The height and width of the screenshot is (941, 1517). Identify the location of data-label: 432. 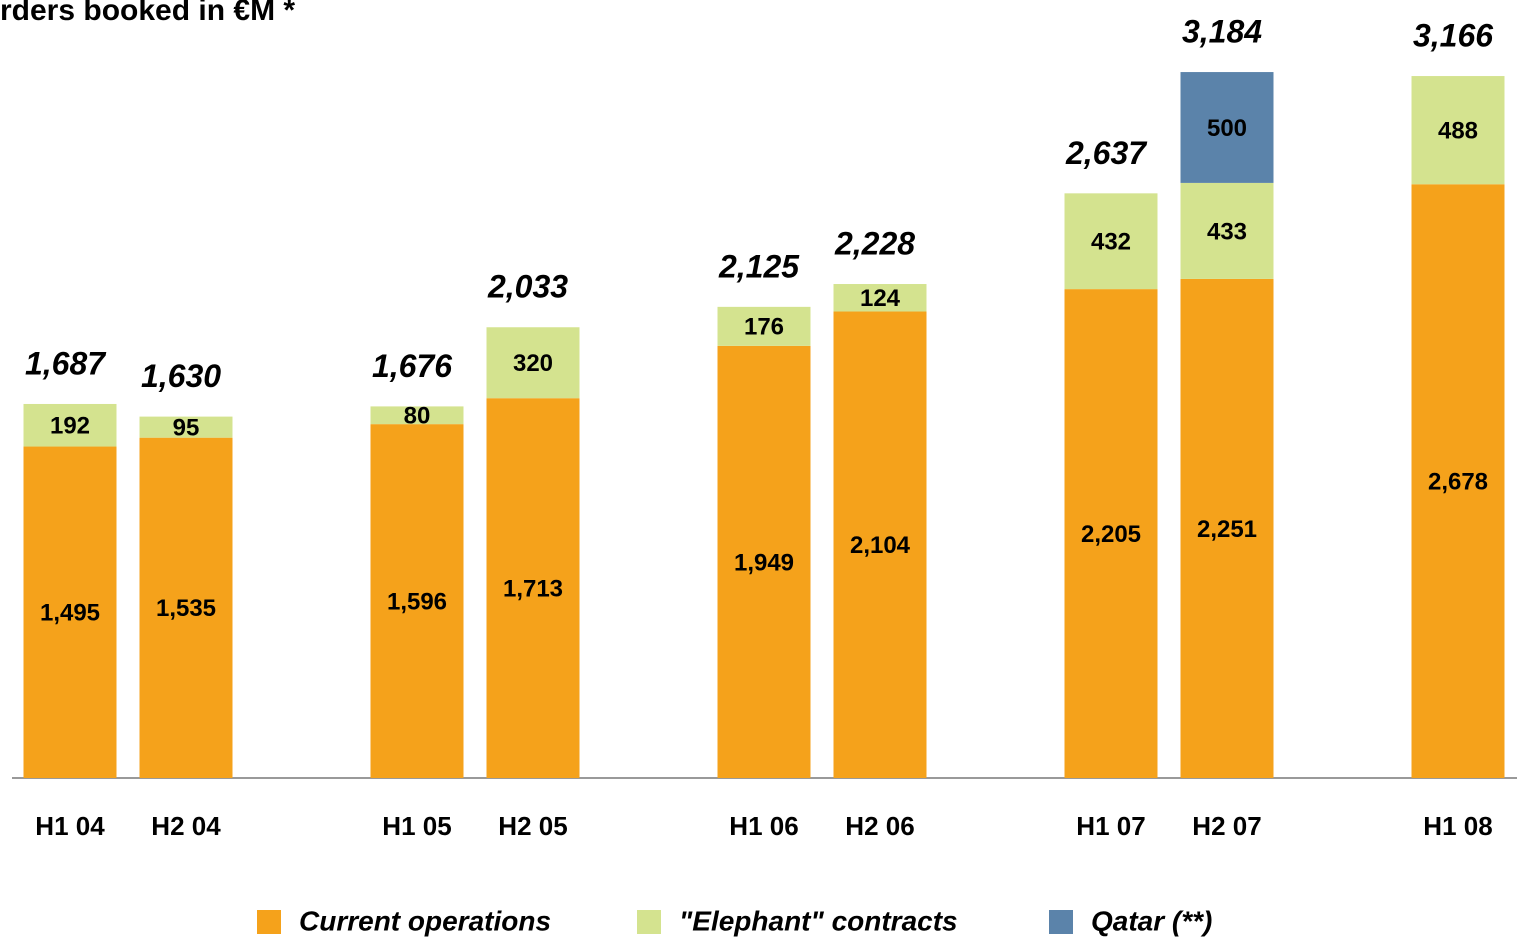
(1111, 242).